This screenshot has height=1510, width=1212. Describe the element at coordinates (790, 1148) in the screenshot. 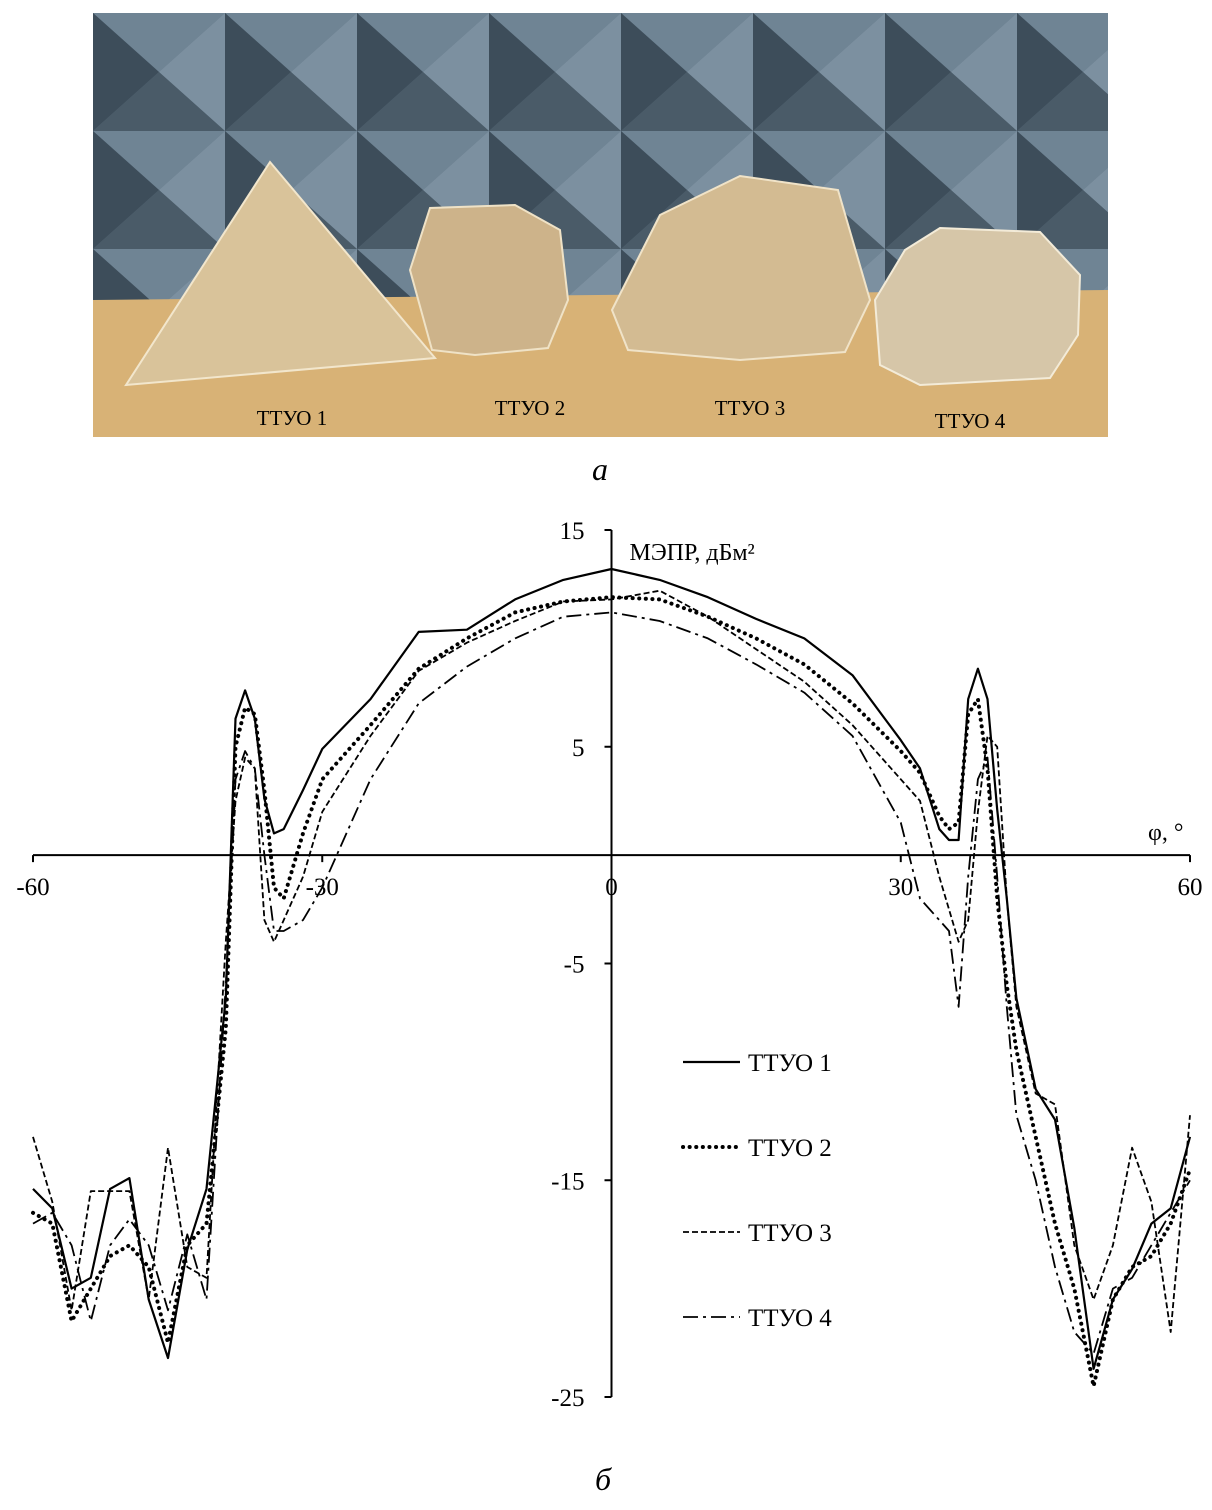

I see `legend-label: ТТУО 2` at that location.